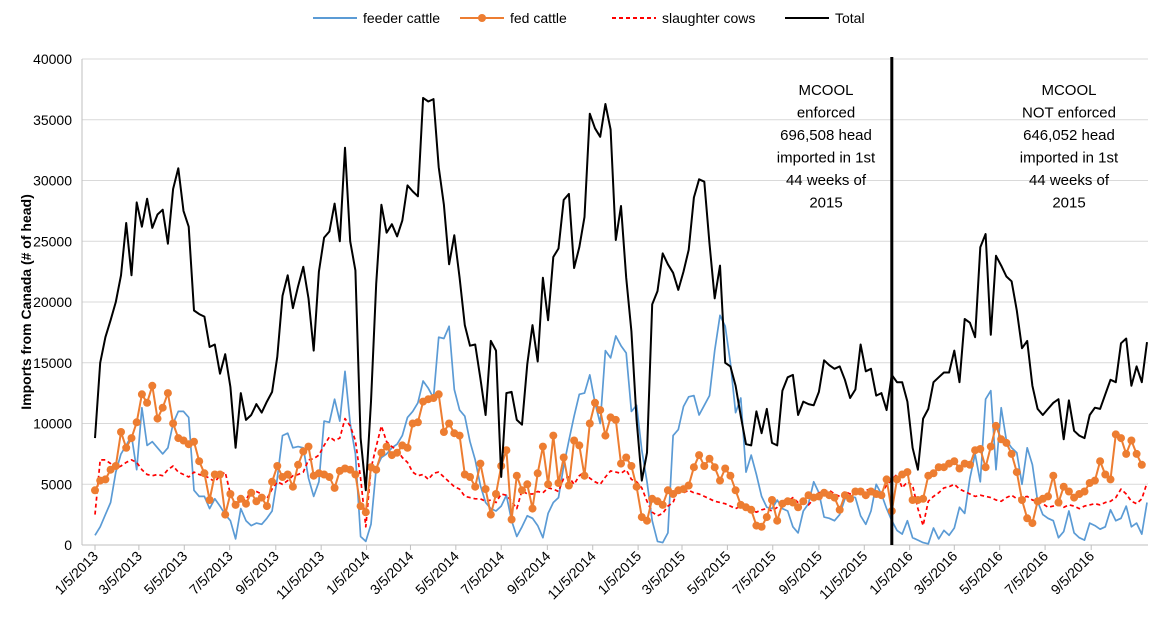 This screenshot has height=621, width=1175. Describe the element at coordinates (571, 575) in the screenshot. I see `x-tick-label: 11/5/2014` at that location.